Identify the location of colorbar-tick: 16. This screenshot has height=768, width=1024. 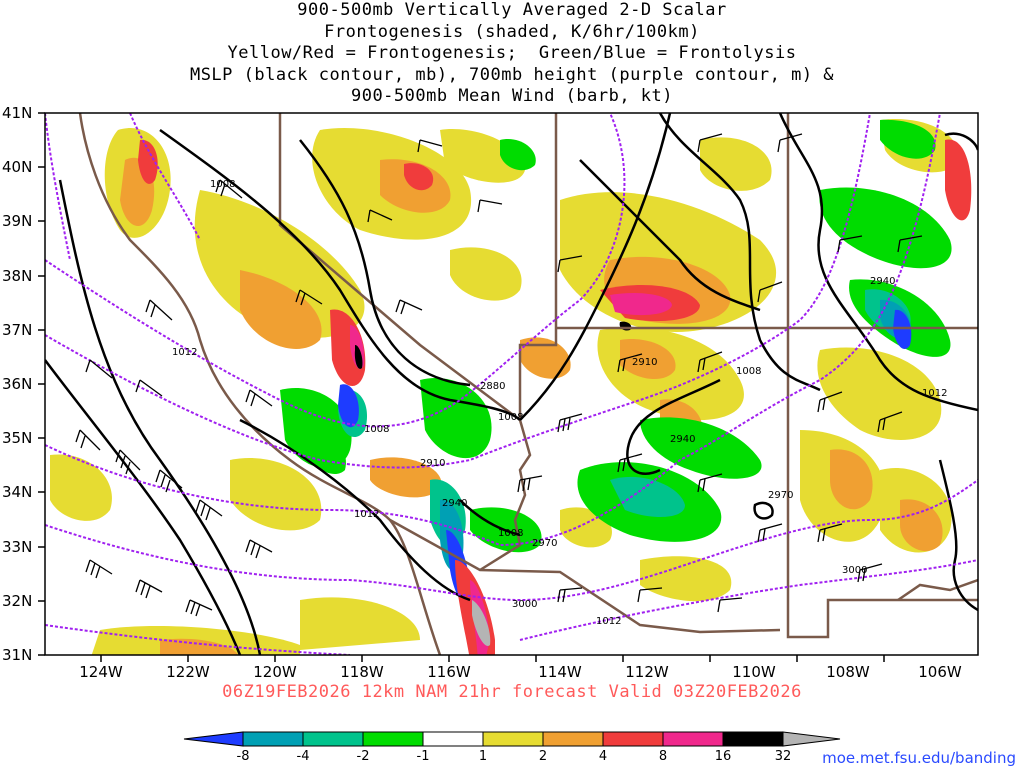
(723, 756).